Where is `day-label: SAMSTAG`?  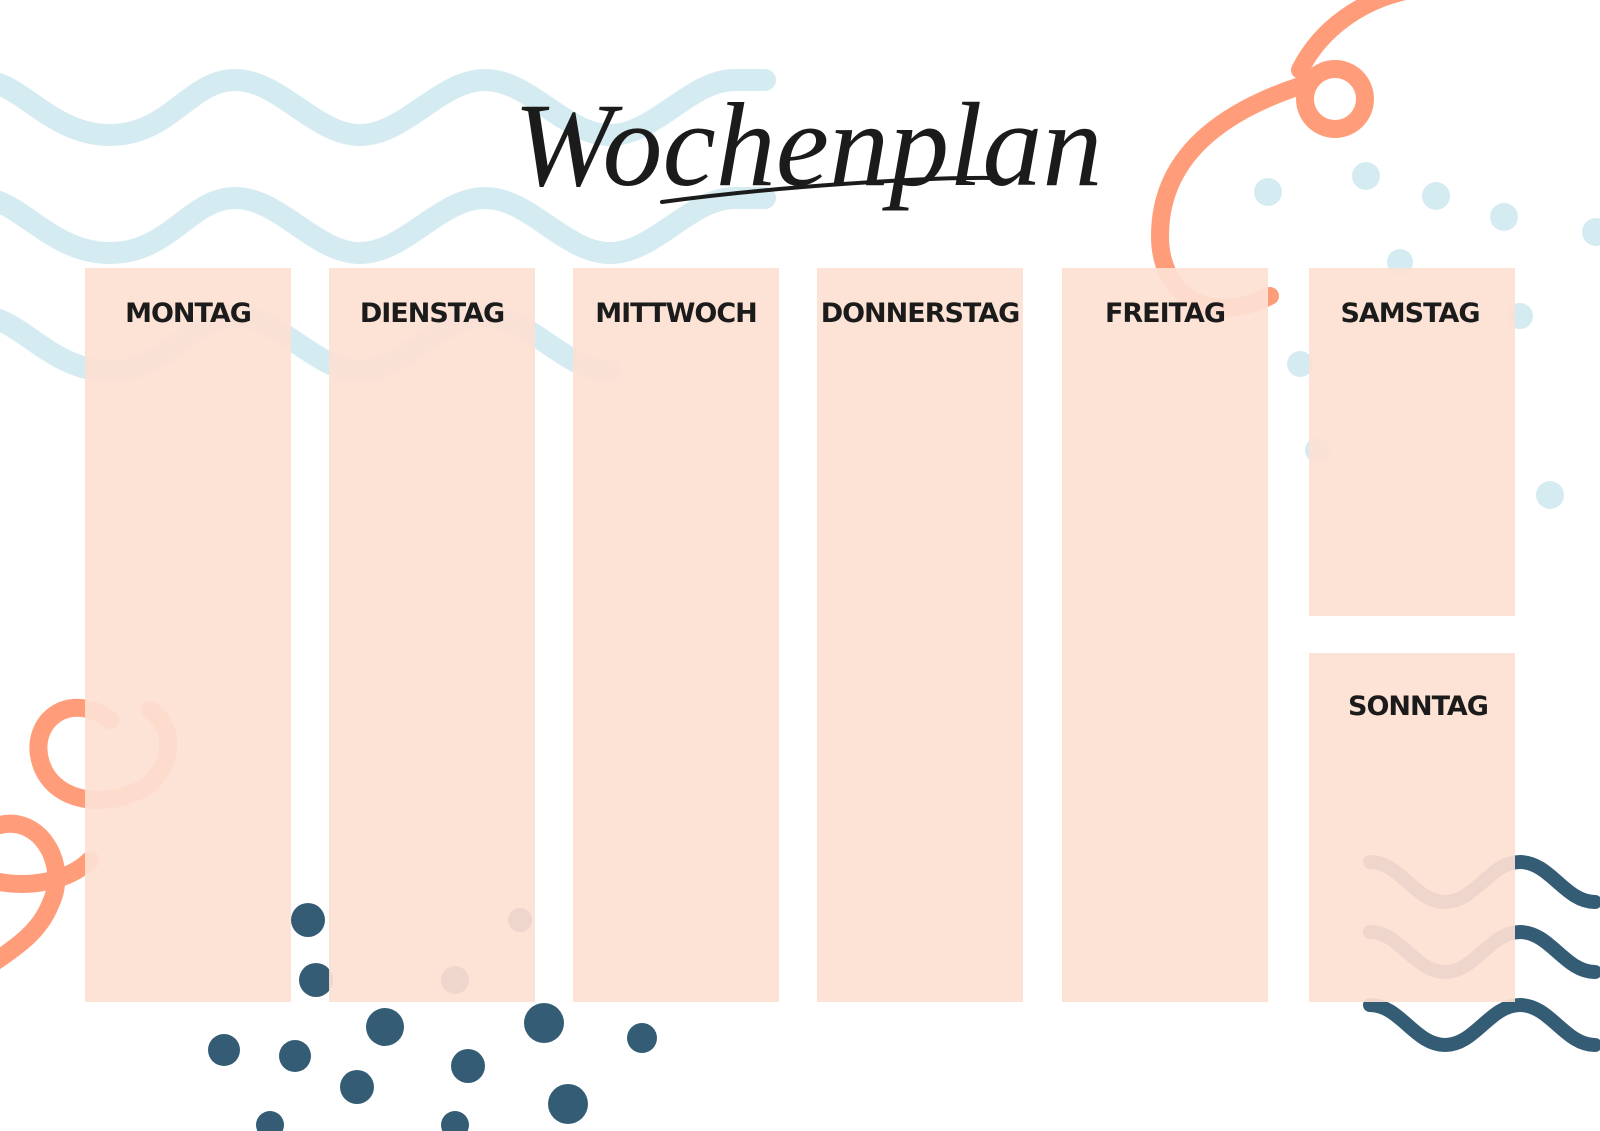 day-label: SAMSTAG is located at coordinates (1409, 313).